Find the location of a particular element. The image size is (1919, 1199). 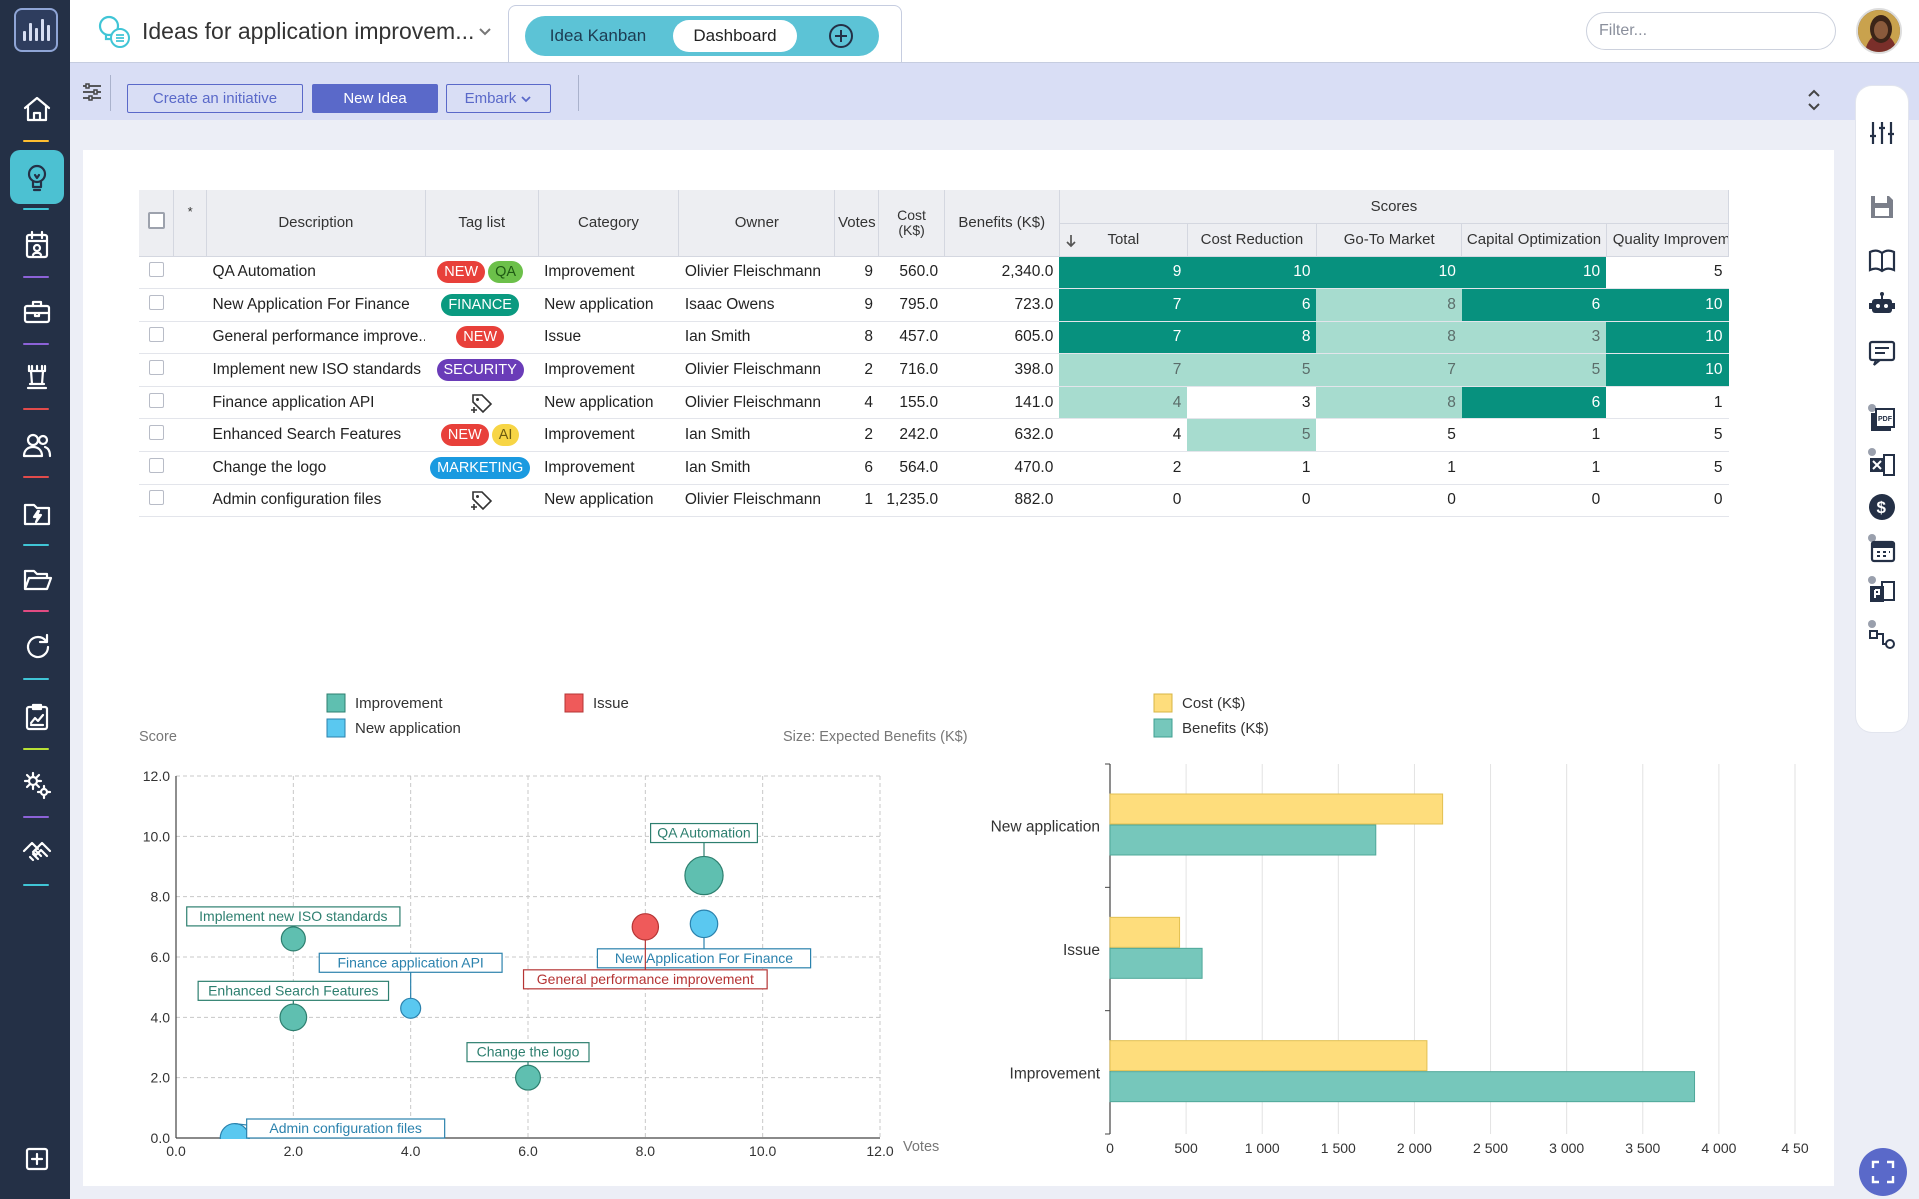

score-go-to-market-cell: 0 is located at coordinates (1389, 501).